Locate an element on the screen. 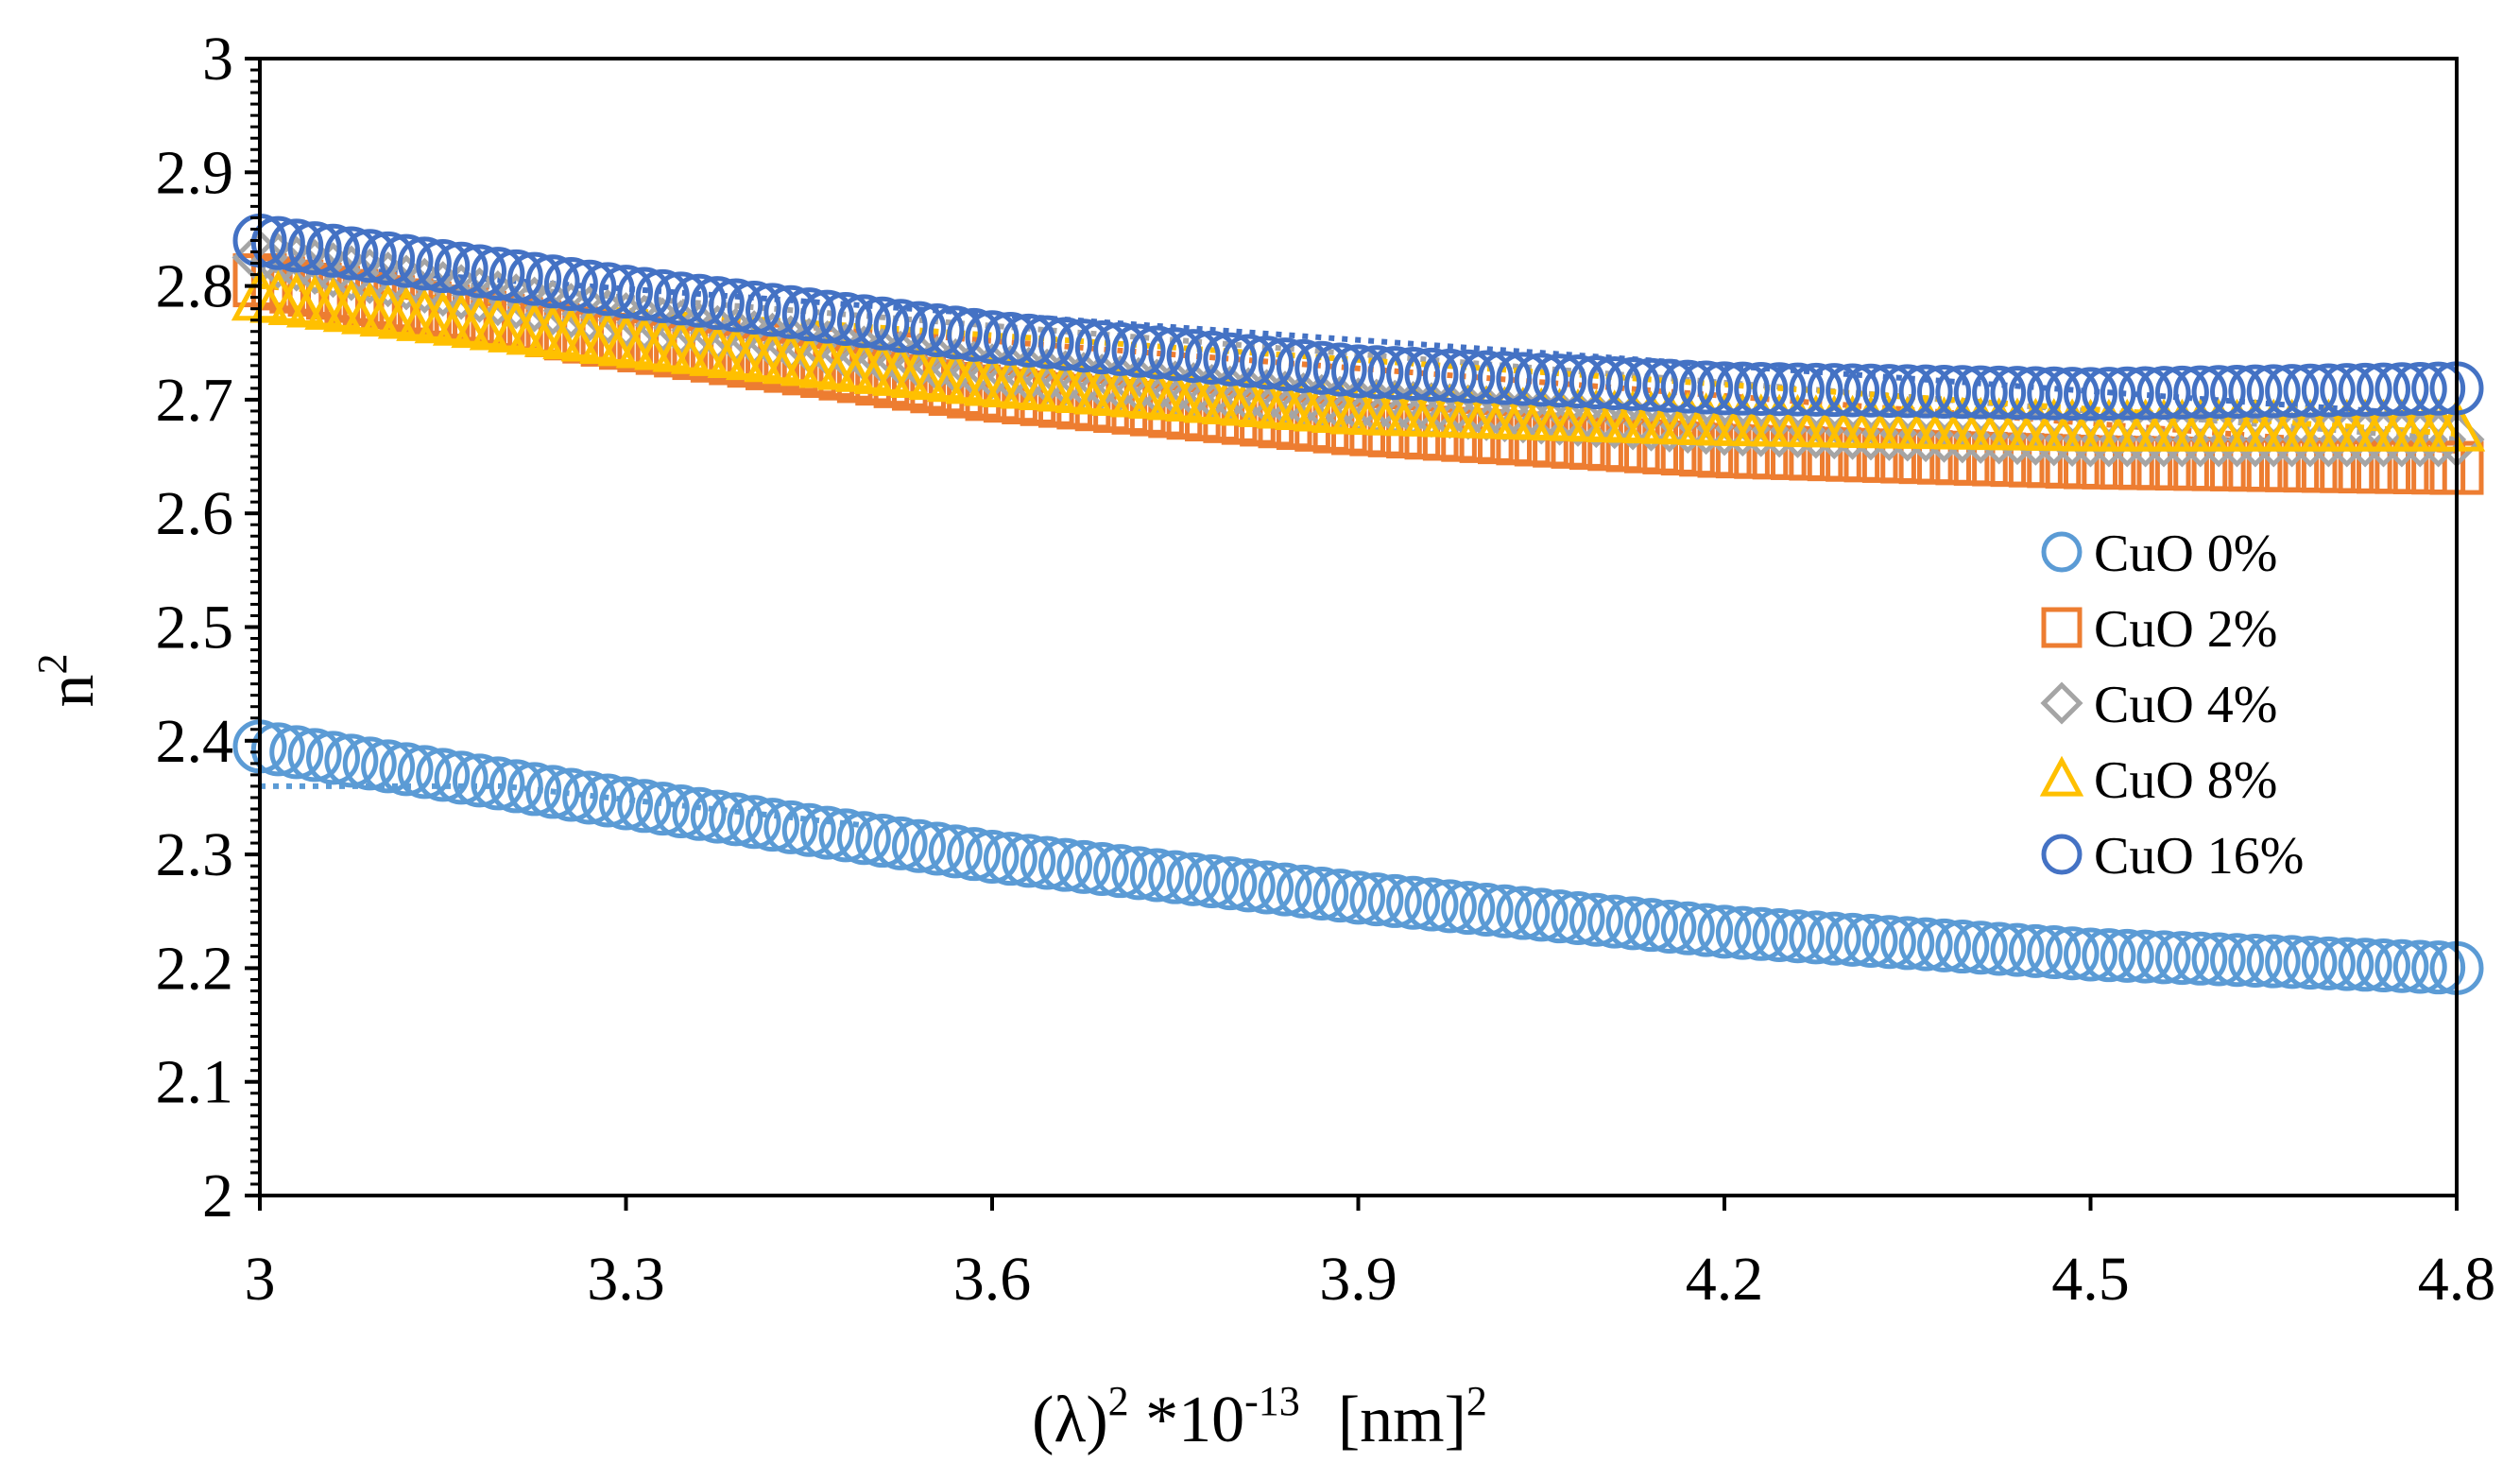  y-tick-label: 2.9 is located at coordinates (195, 172).